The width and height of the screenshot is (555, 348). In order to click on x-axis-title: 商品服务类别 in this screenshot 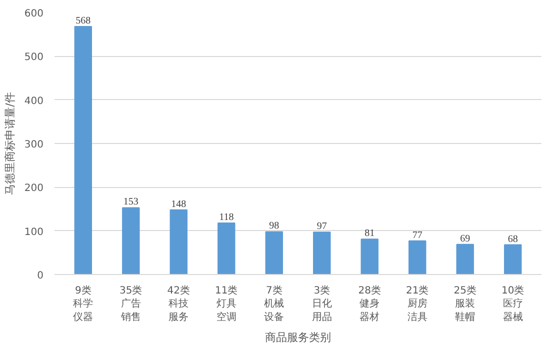, I will do `click(298, 337)`.